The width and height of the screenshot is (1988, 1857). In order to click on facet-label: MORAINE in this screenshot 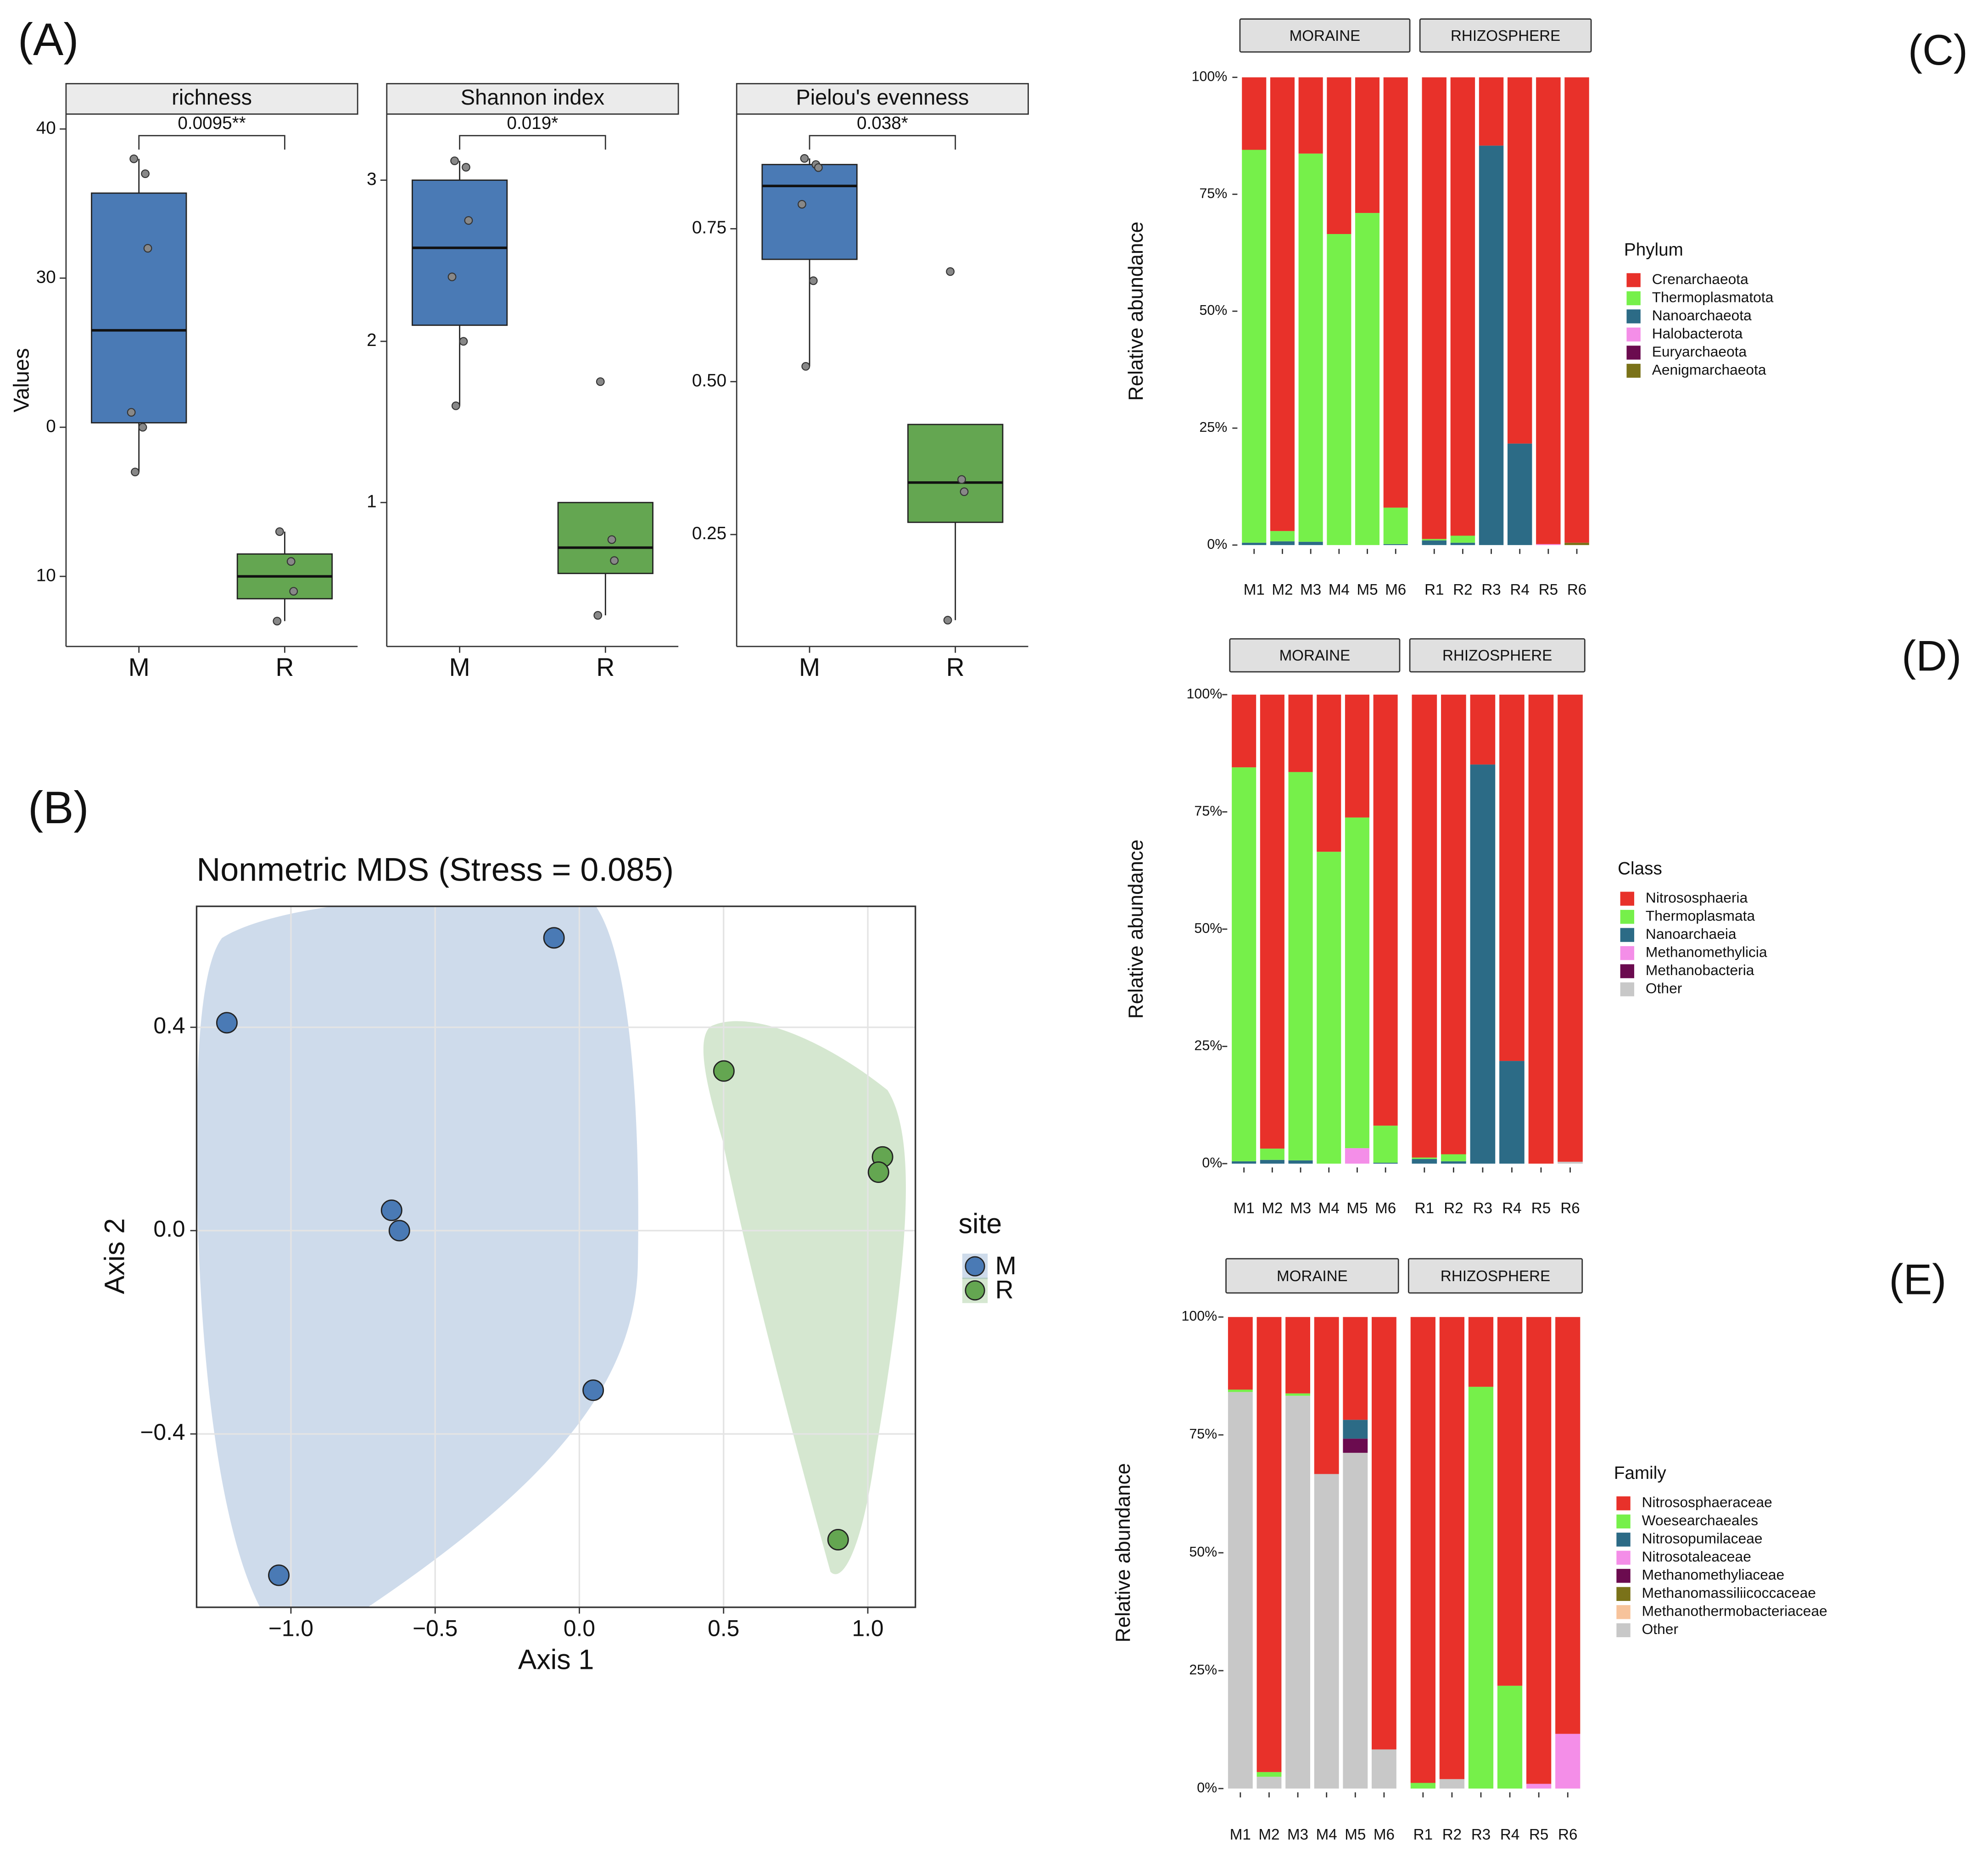, I will do `click(1325, 36)`.